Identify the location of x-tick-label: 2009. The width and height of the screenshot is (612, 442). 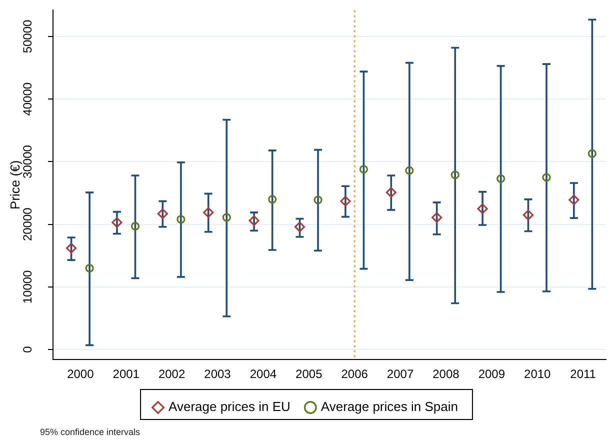
(492, 374).